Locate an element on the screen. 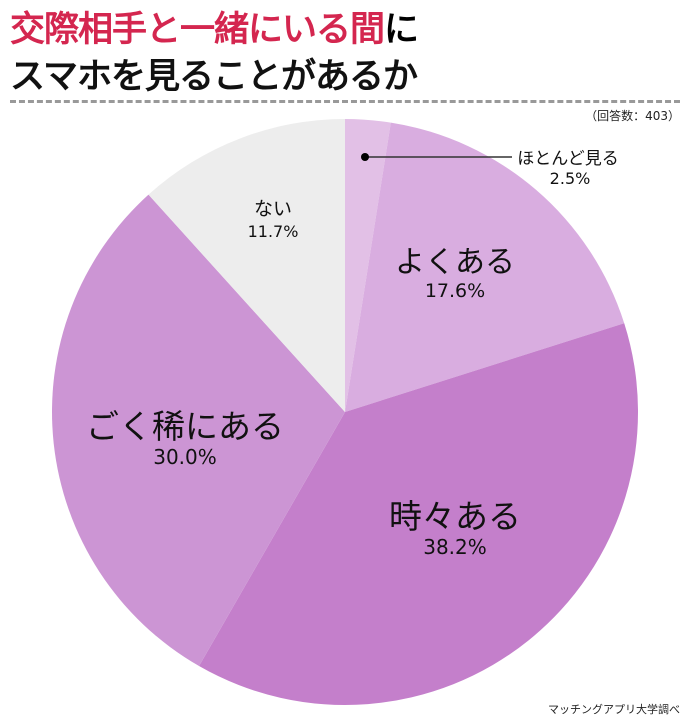  title-line-2: スマホを見ることがあるか is located at coordinates (214, 77).